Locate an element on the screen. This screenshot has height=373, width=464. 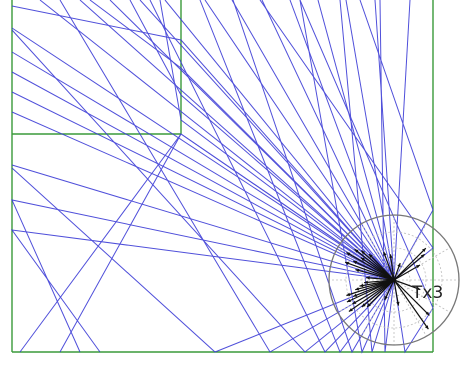
transmitter-label: Tx3 is located at coordinates (427, 293).